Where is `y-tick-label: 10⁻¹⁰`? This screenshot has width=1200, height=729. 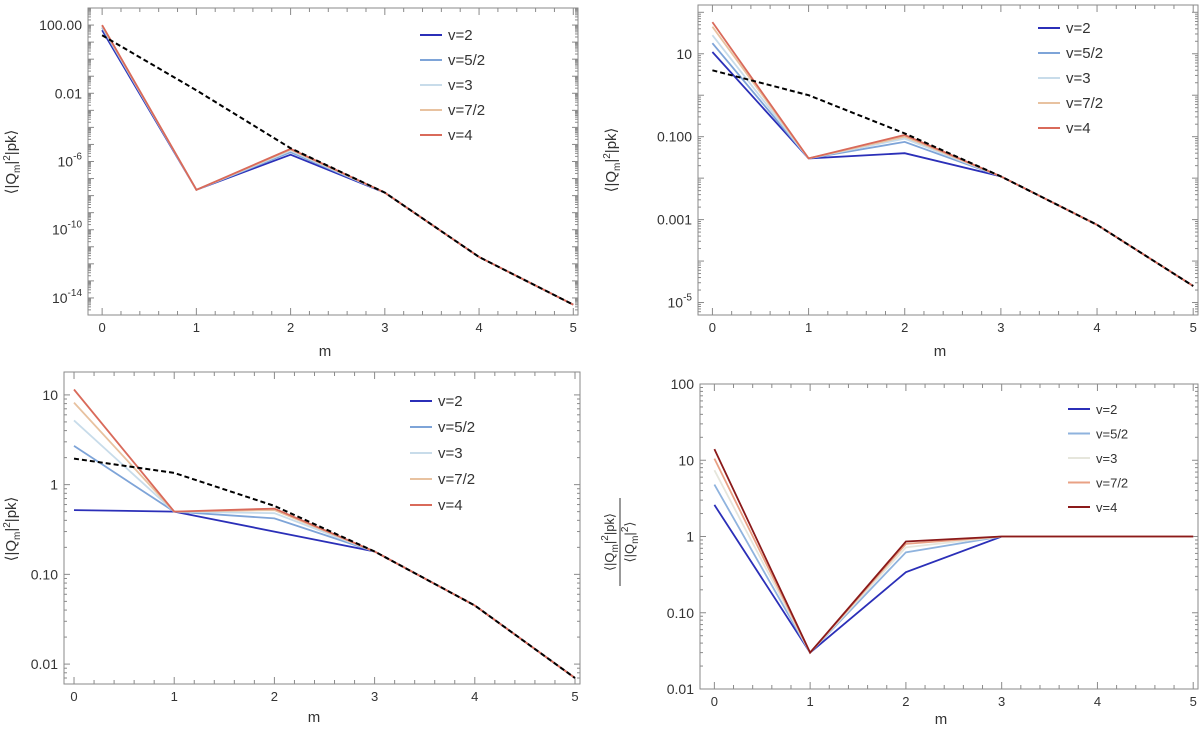
y-tick-label: 10⁻¹⁰ is located at coordinates (67, 229).